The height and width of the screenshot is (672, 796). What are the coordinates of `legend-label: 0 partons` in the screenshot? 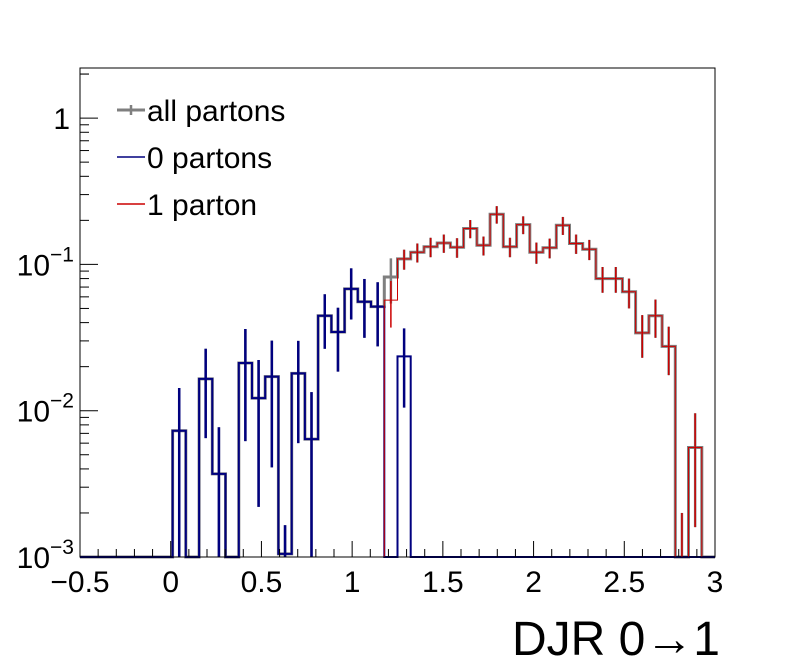 It's located at (209, 158).